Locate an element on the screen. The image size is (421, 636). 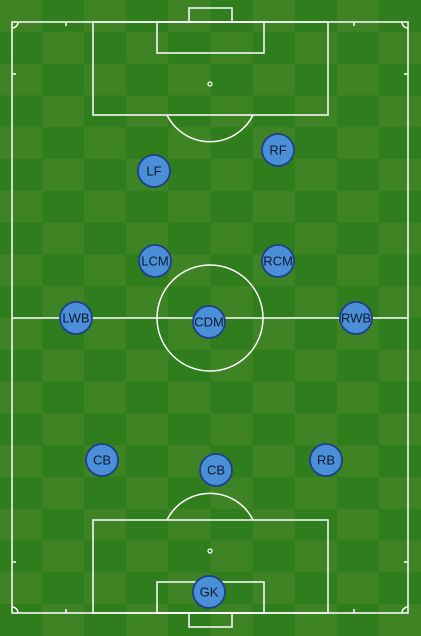
player-lf: LF is located at coordinates (154, 171).